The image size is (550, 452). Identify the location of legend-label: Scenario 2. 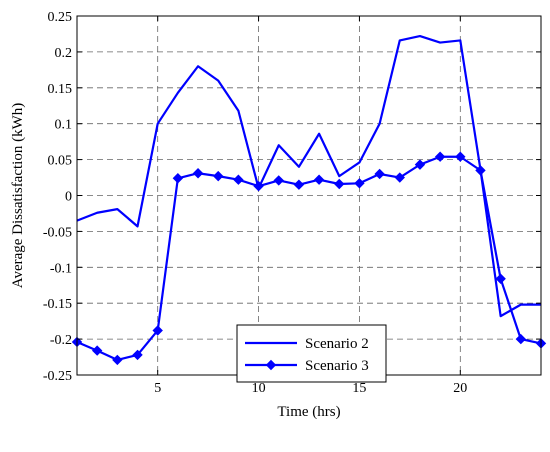
(337, 344).